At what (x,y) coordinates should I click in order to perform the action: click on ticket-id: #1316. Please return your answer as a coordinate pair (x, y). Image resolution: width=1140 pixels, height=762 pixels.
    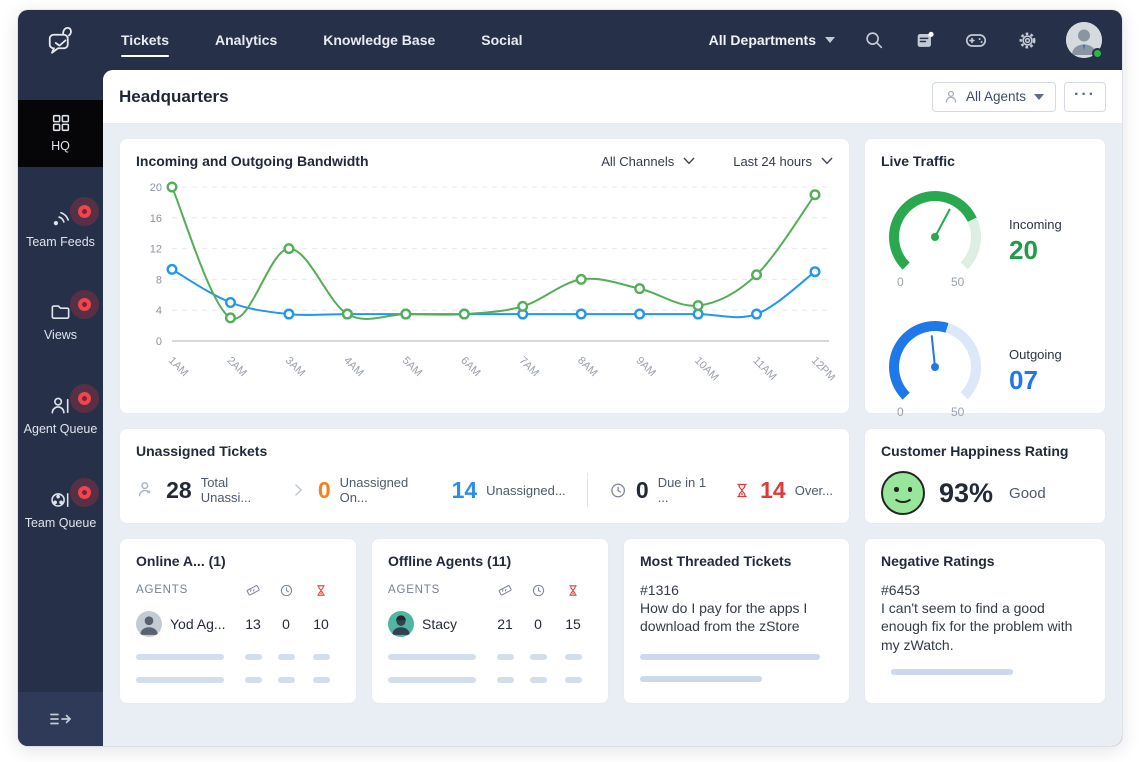
    Looking at the image, I should click on (659, 590).